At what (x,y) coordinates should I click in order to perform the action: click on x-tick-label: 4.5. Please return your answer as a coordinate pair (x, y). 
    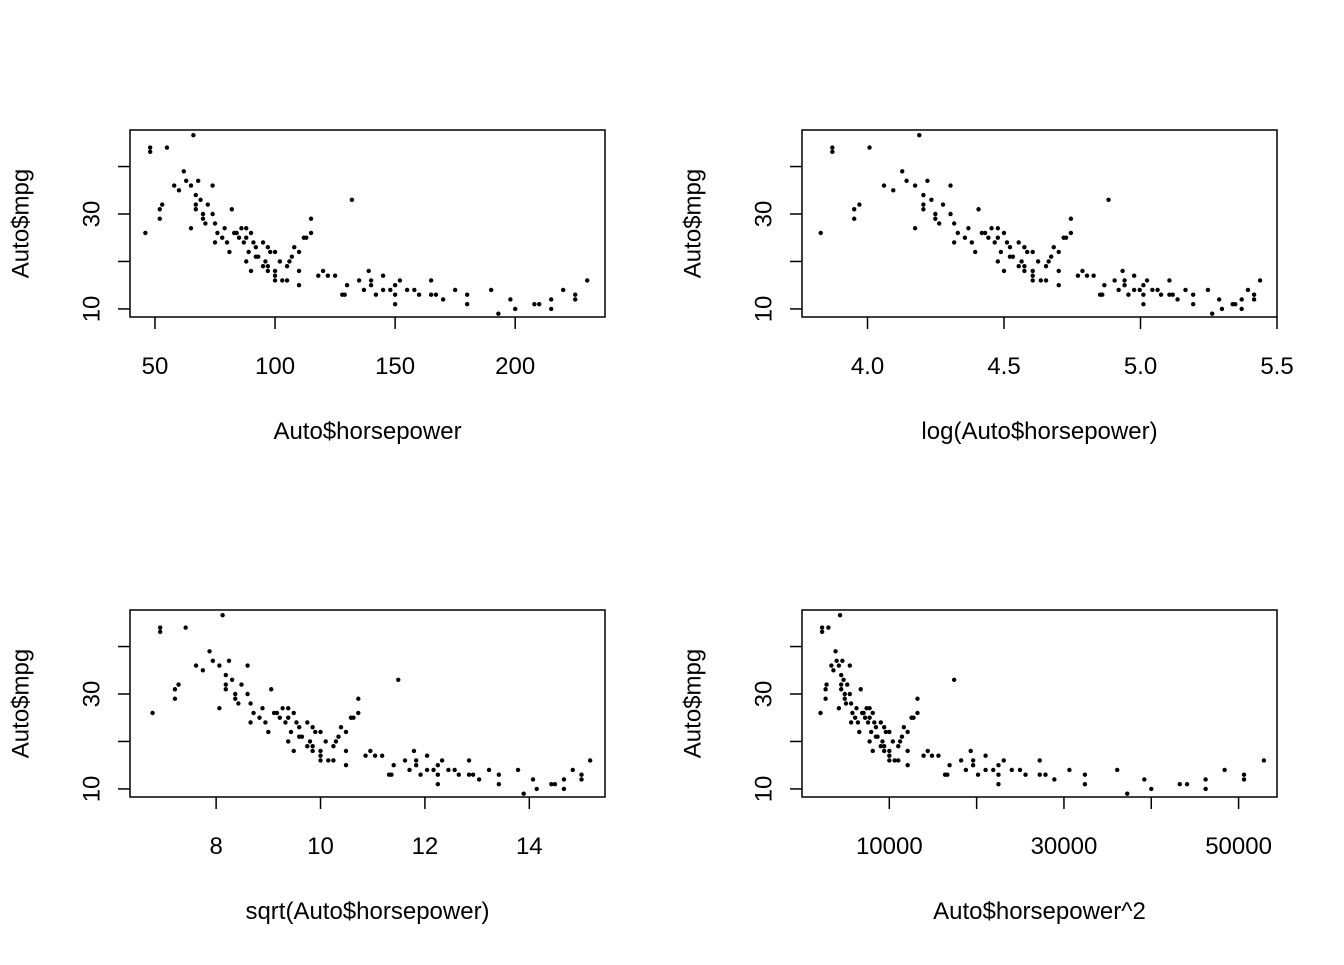
    Looking at the image, I should click on (1003, 366).